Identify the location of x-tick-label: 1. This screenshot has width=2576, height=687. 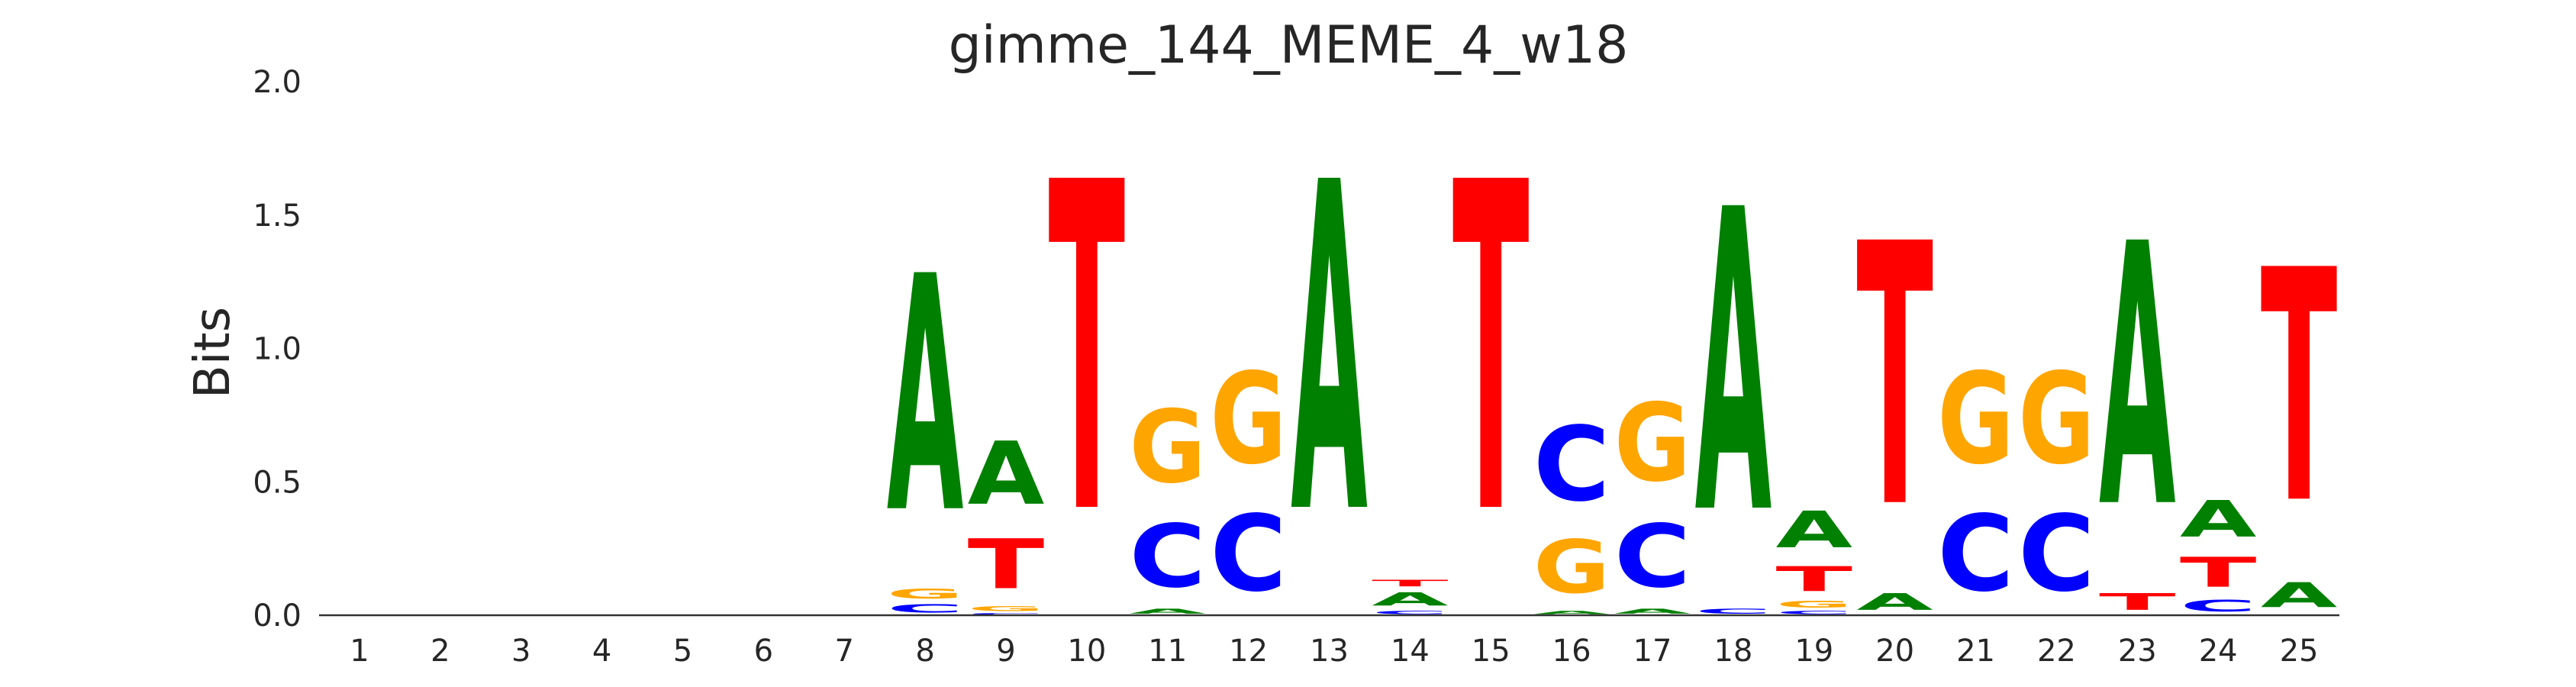
(359, 651).